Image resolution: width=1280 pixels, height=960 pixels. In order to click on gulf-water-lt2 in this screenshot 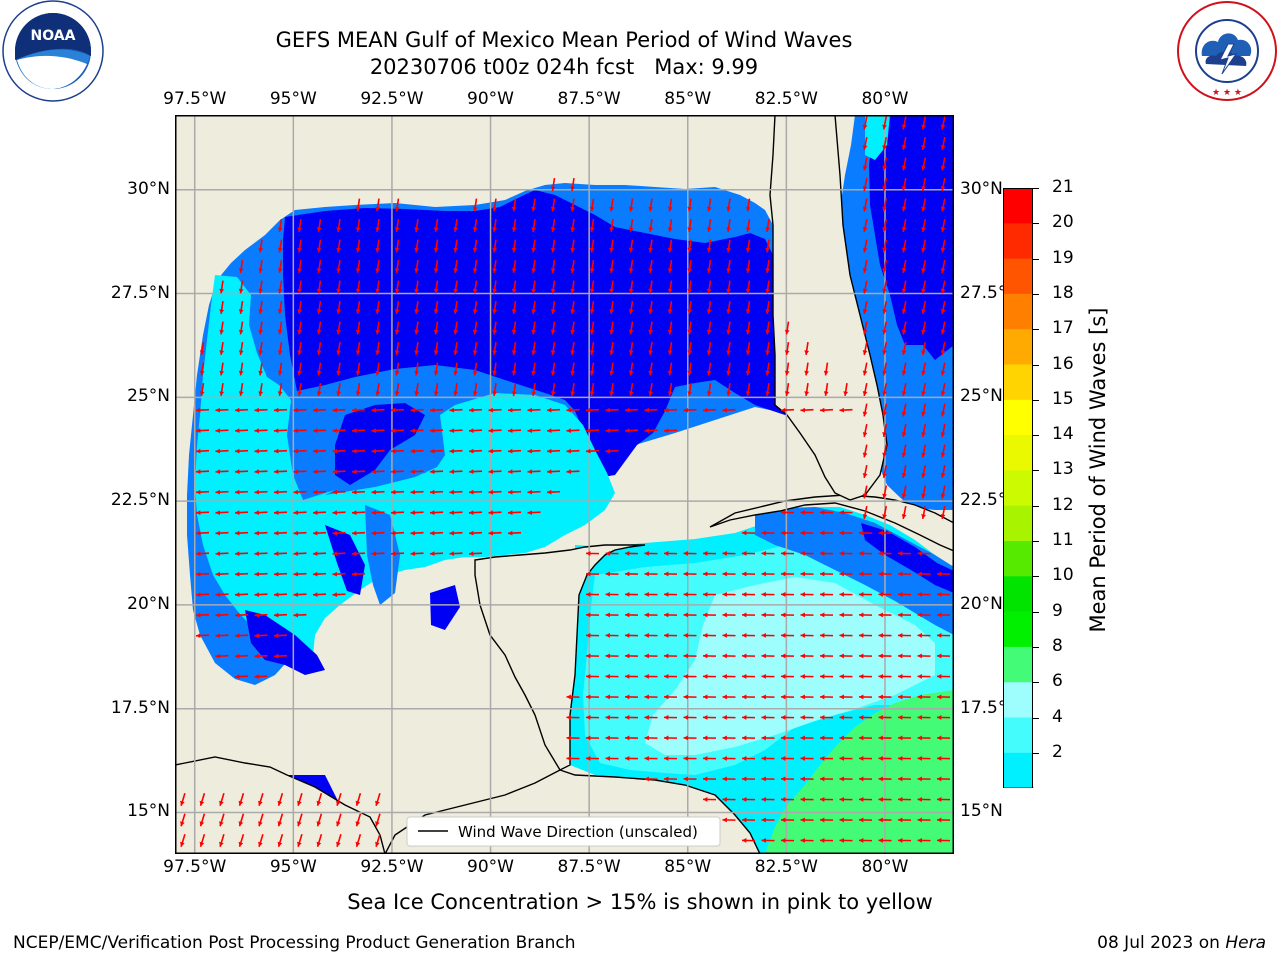, I will do `click(574, 333)`.